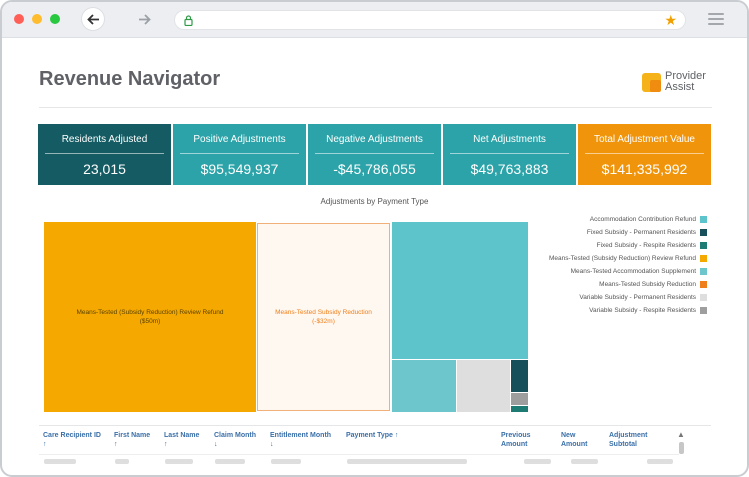 The width and height of the screenshot is (749, 477). Describe the element at coordinates (424, 386) in the screenshot. I see `tile-accommodation-supplement` at that location.